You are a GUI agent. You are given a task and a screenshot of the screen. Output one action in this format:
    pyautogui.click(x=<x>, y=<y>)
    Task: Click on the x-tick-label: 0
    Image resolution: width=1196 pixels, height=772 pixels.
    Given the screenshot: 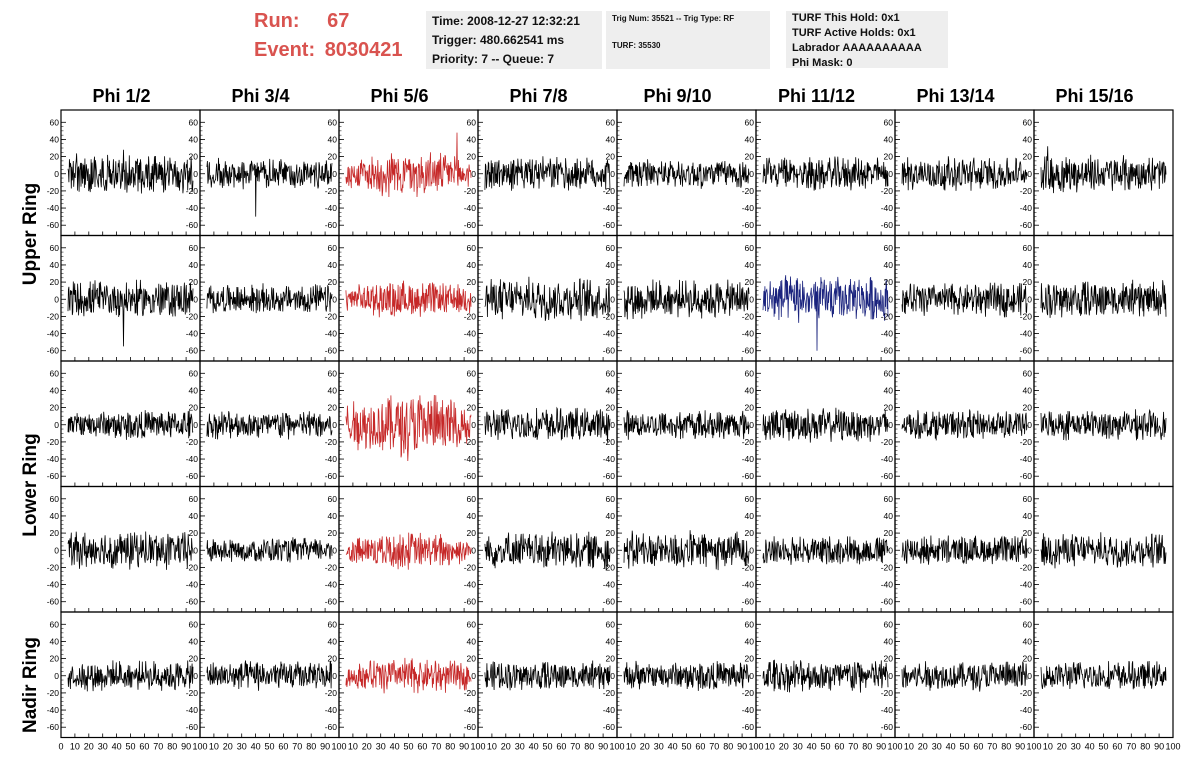 What is the action you would take?
    pyautogui.click(x=60, y=747)
    